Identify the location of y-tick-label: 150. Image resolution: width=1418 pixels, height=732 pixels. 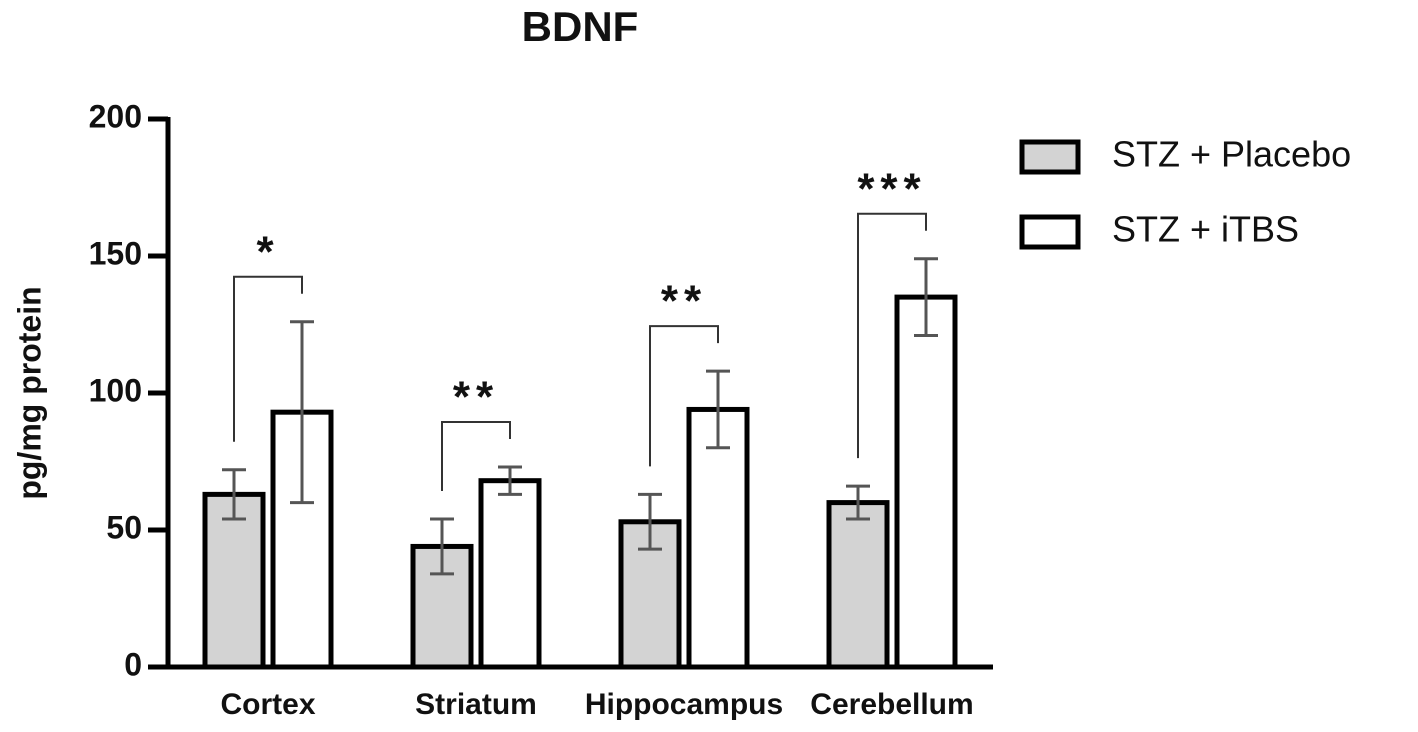
(115, 253).